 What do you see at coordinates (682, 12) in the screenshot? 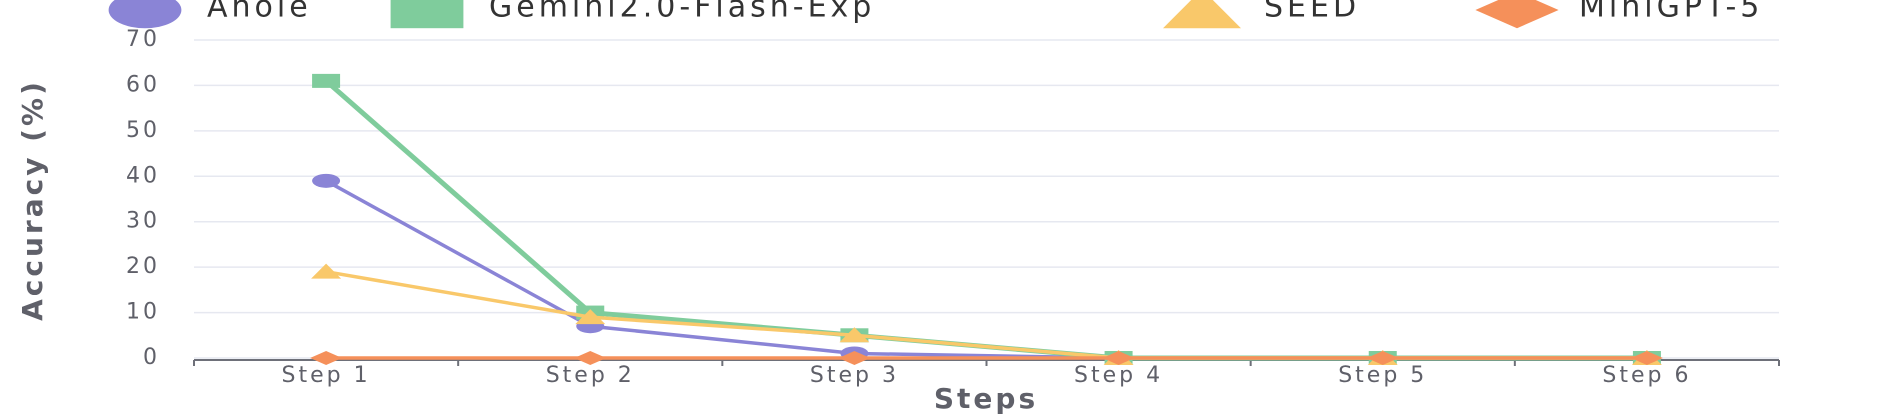
I see `legend-label: Gemini2.0-Flash-Exp` at bounding box center [682, 12].